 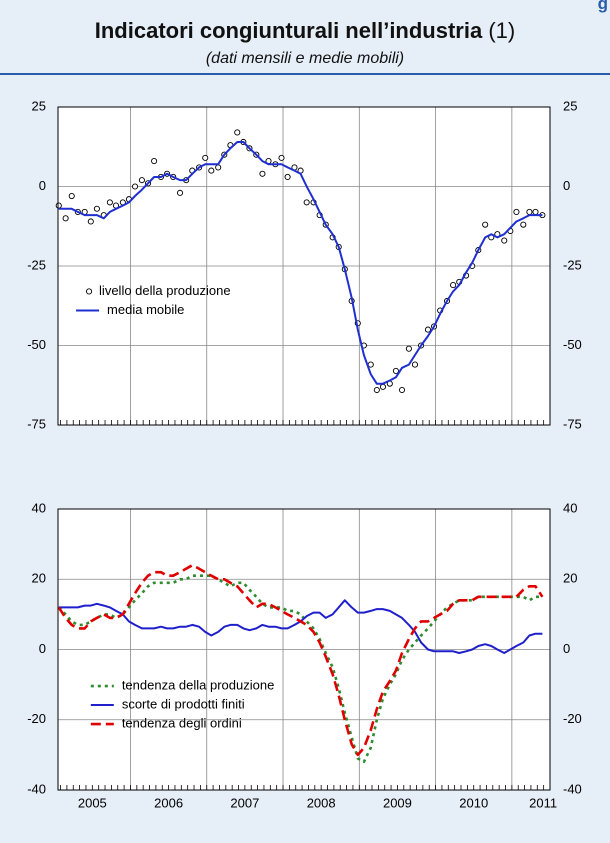 What do you see at coordinates (92, 802) in the screenshot?
I see `x-tick-label: 2005` at bounding box center [92, 802].